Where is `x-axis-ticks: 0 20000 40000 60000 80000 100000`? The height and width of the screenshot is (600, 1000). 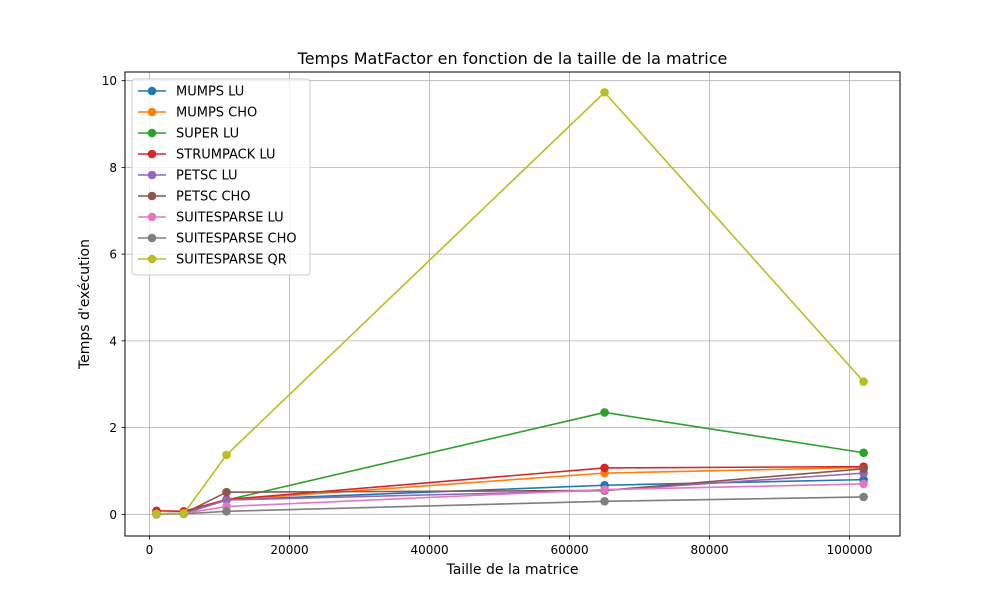
x-axis-ticks: 0 20000 40000 60000 80000 100000 is located at coordinates (509, 546).